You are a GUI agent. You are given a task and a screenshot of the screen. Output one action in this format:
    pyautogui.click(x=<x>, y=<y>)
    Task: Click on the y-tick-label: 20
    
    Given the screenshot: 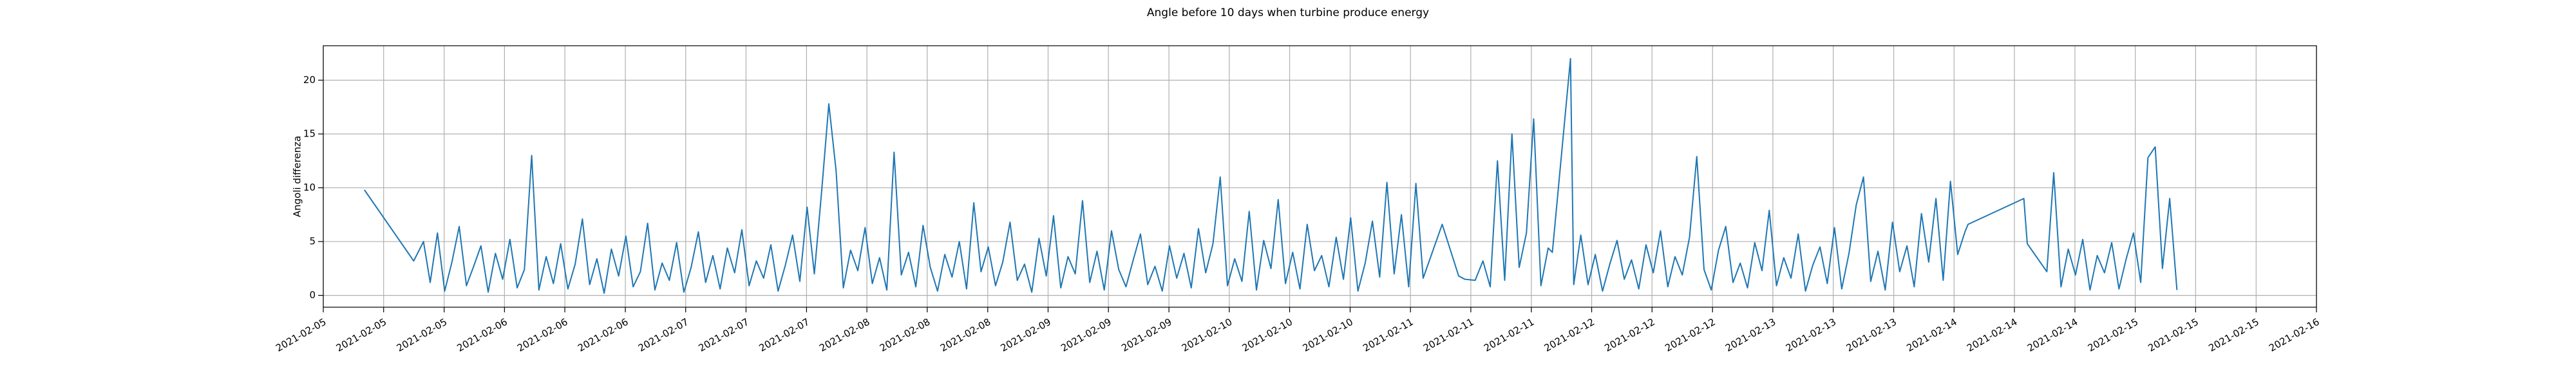 What is the action you would take?
    pyautogui.click(x=309, y=80)
    